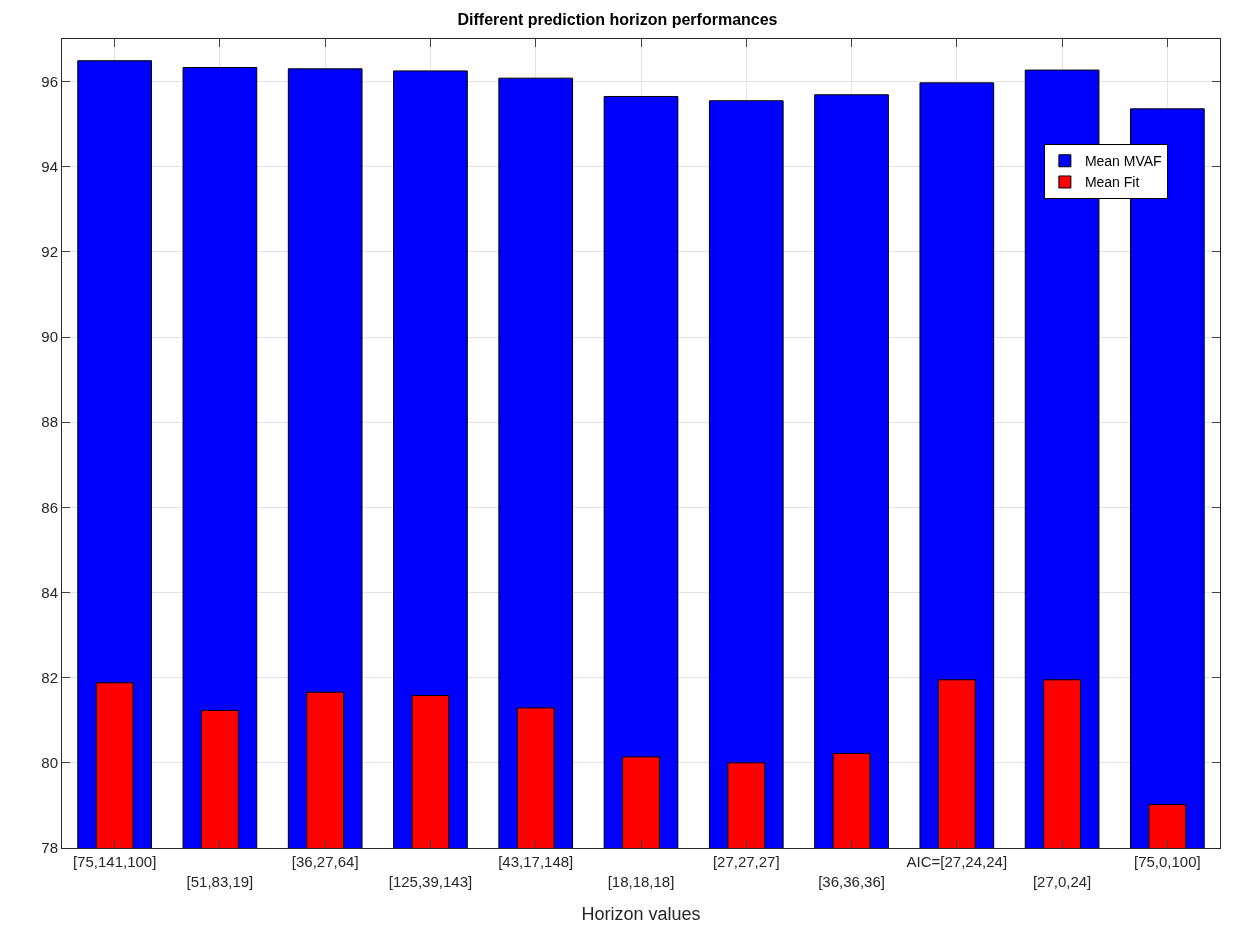 The height and width of the screenshot is (951, 1235). Describe the element at coordinates (49, 763) in the screenshot. I see `y-tick-label: 80` at that location.